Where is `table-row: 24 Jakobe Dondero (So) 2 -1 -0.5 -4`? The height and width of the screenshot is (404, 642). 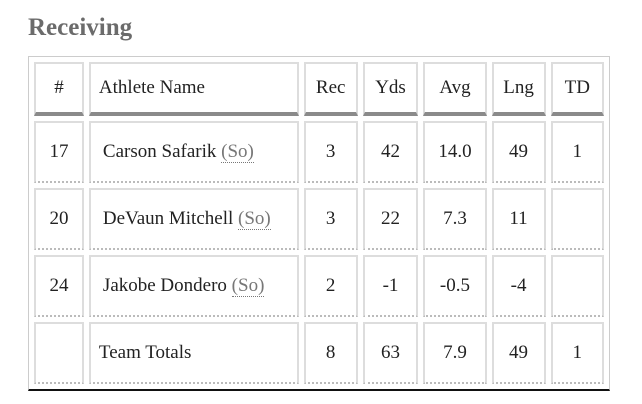
table-row: 24 Jakobe Dondero (So) 2 -1 -0.5 -4 is located at coordinates (319, 286).